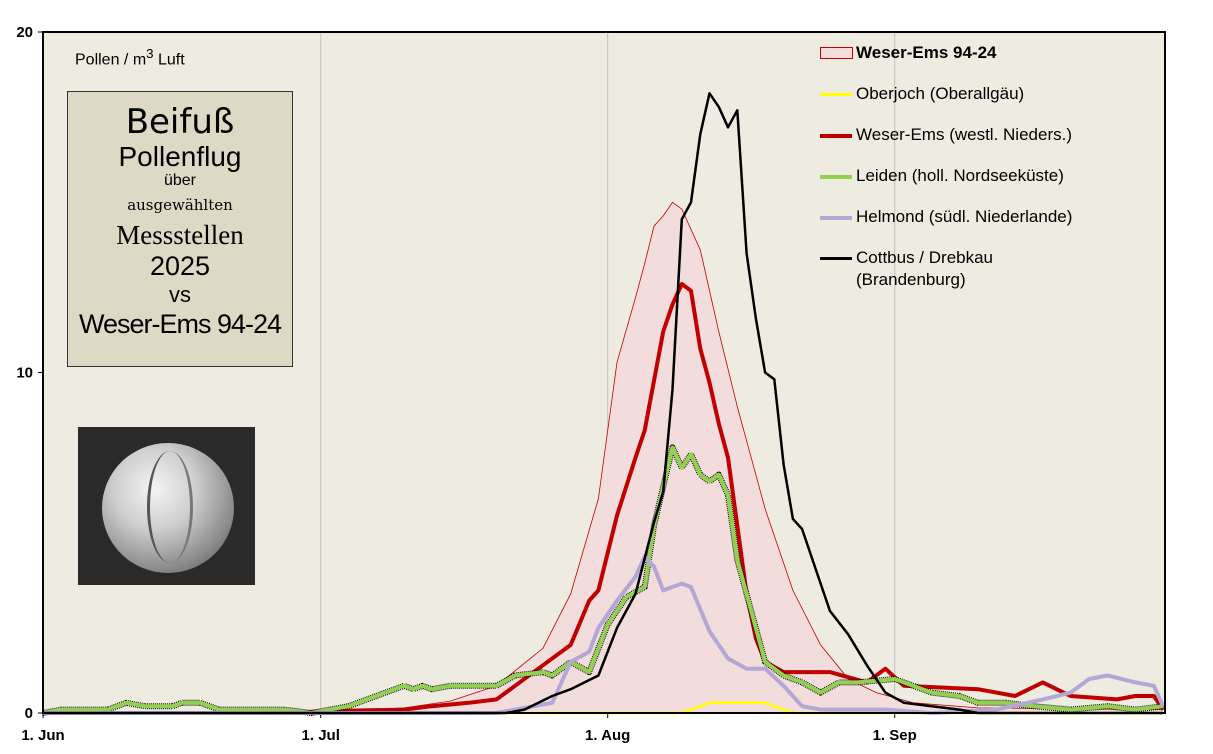 This screenshot has width=1213, height=754. I want to click on unit-text: Pollen / m, so click(111, 60).